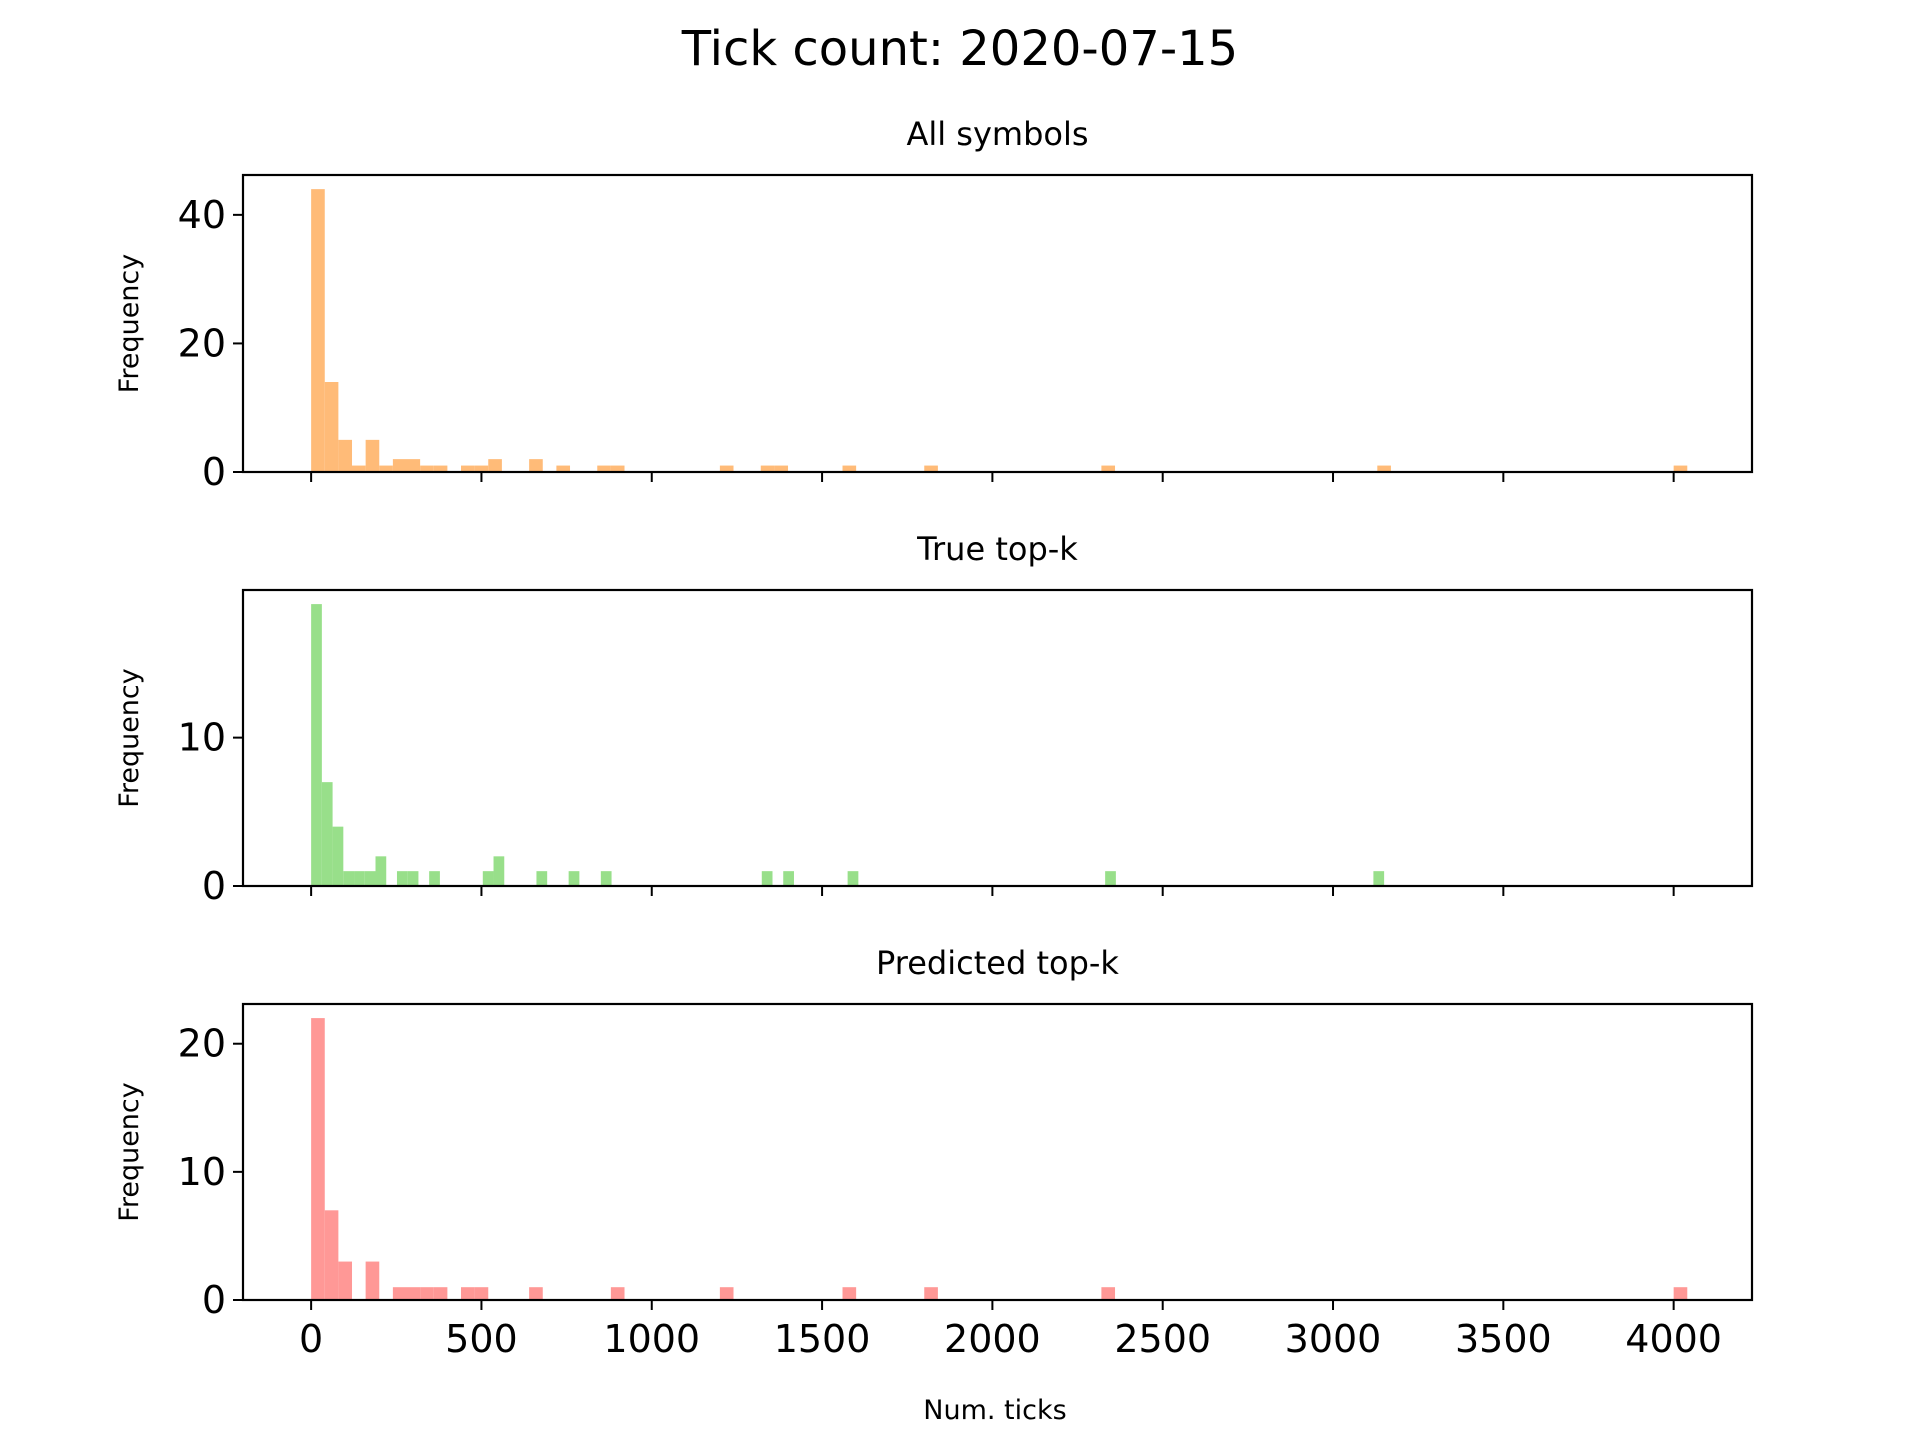 This screenshot has width=1920, height=1440. What do you see at coordinates (994, 1410) in the screenshot?
I see `x-axis-label: Num. ticks` at bounding box center [994, 1410].